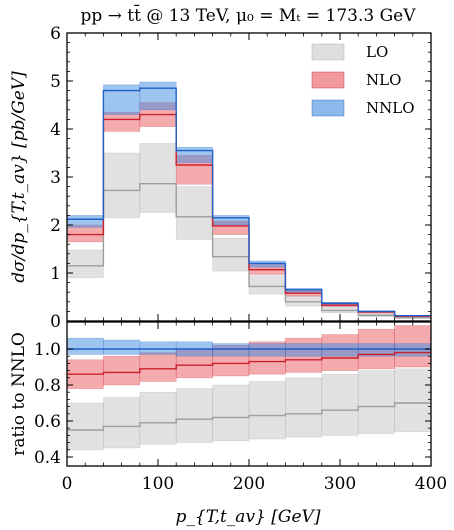  What do you see at coordinates (328, 52) in the screenshot?
I see `legend-swatch-lo` at bounding box center [328, 52].